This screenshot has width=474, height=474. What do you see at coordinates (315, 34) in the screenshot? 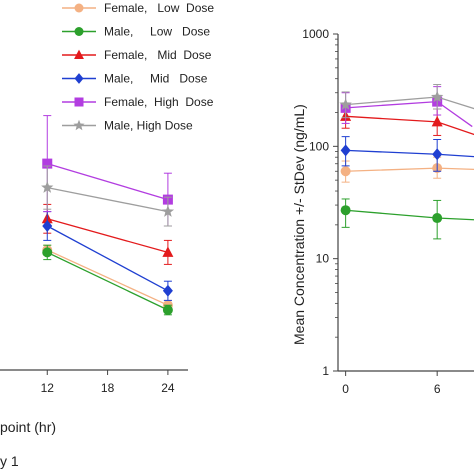
I see `right-y-tick-label: 1000` at bounding box center [315, 34].